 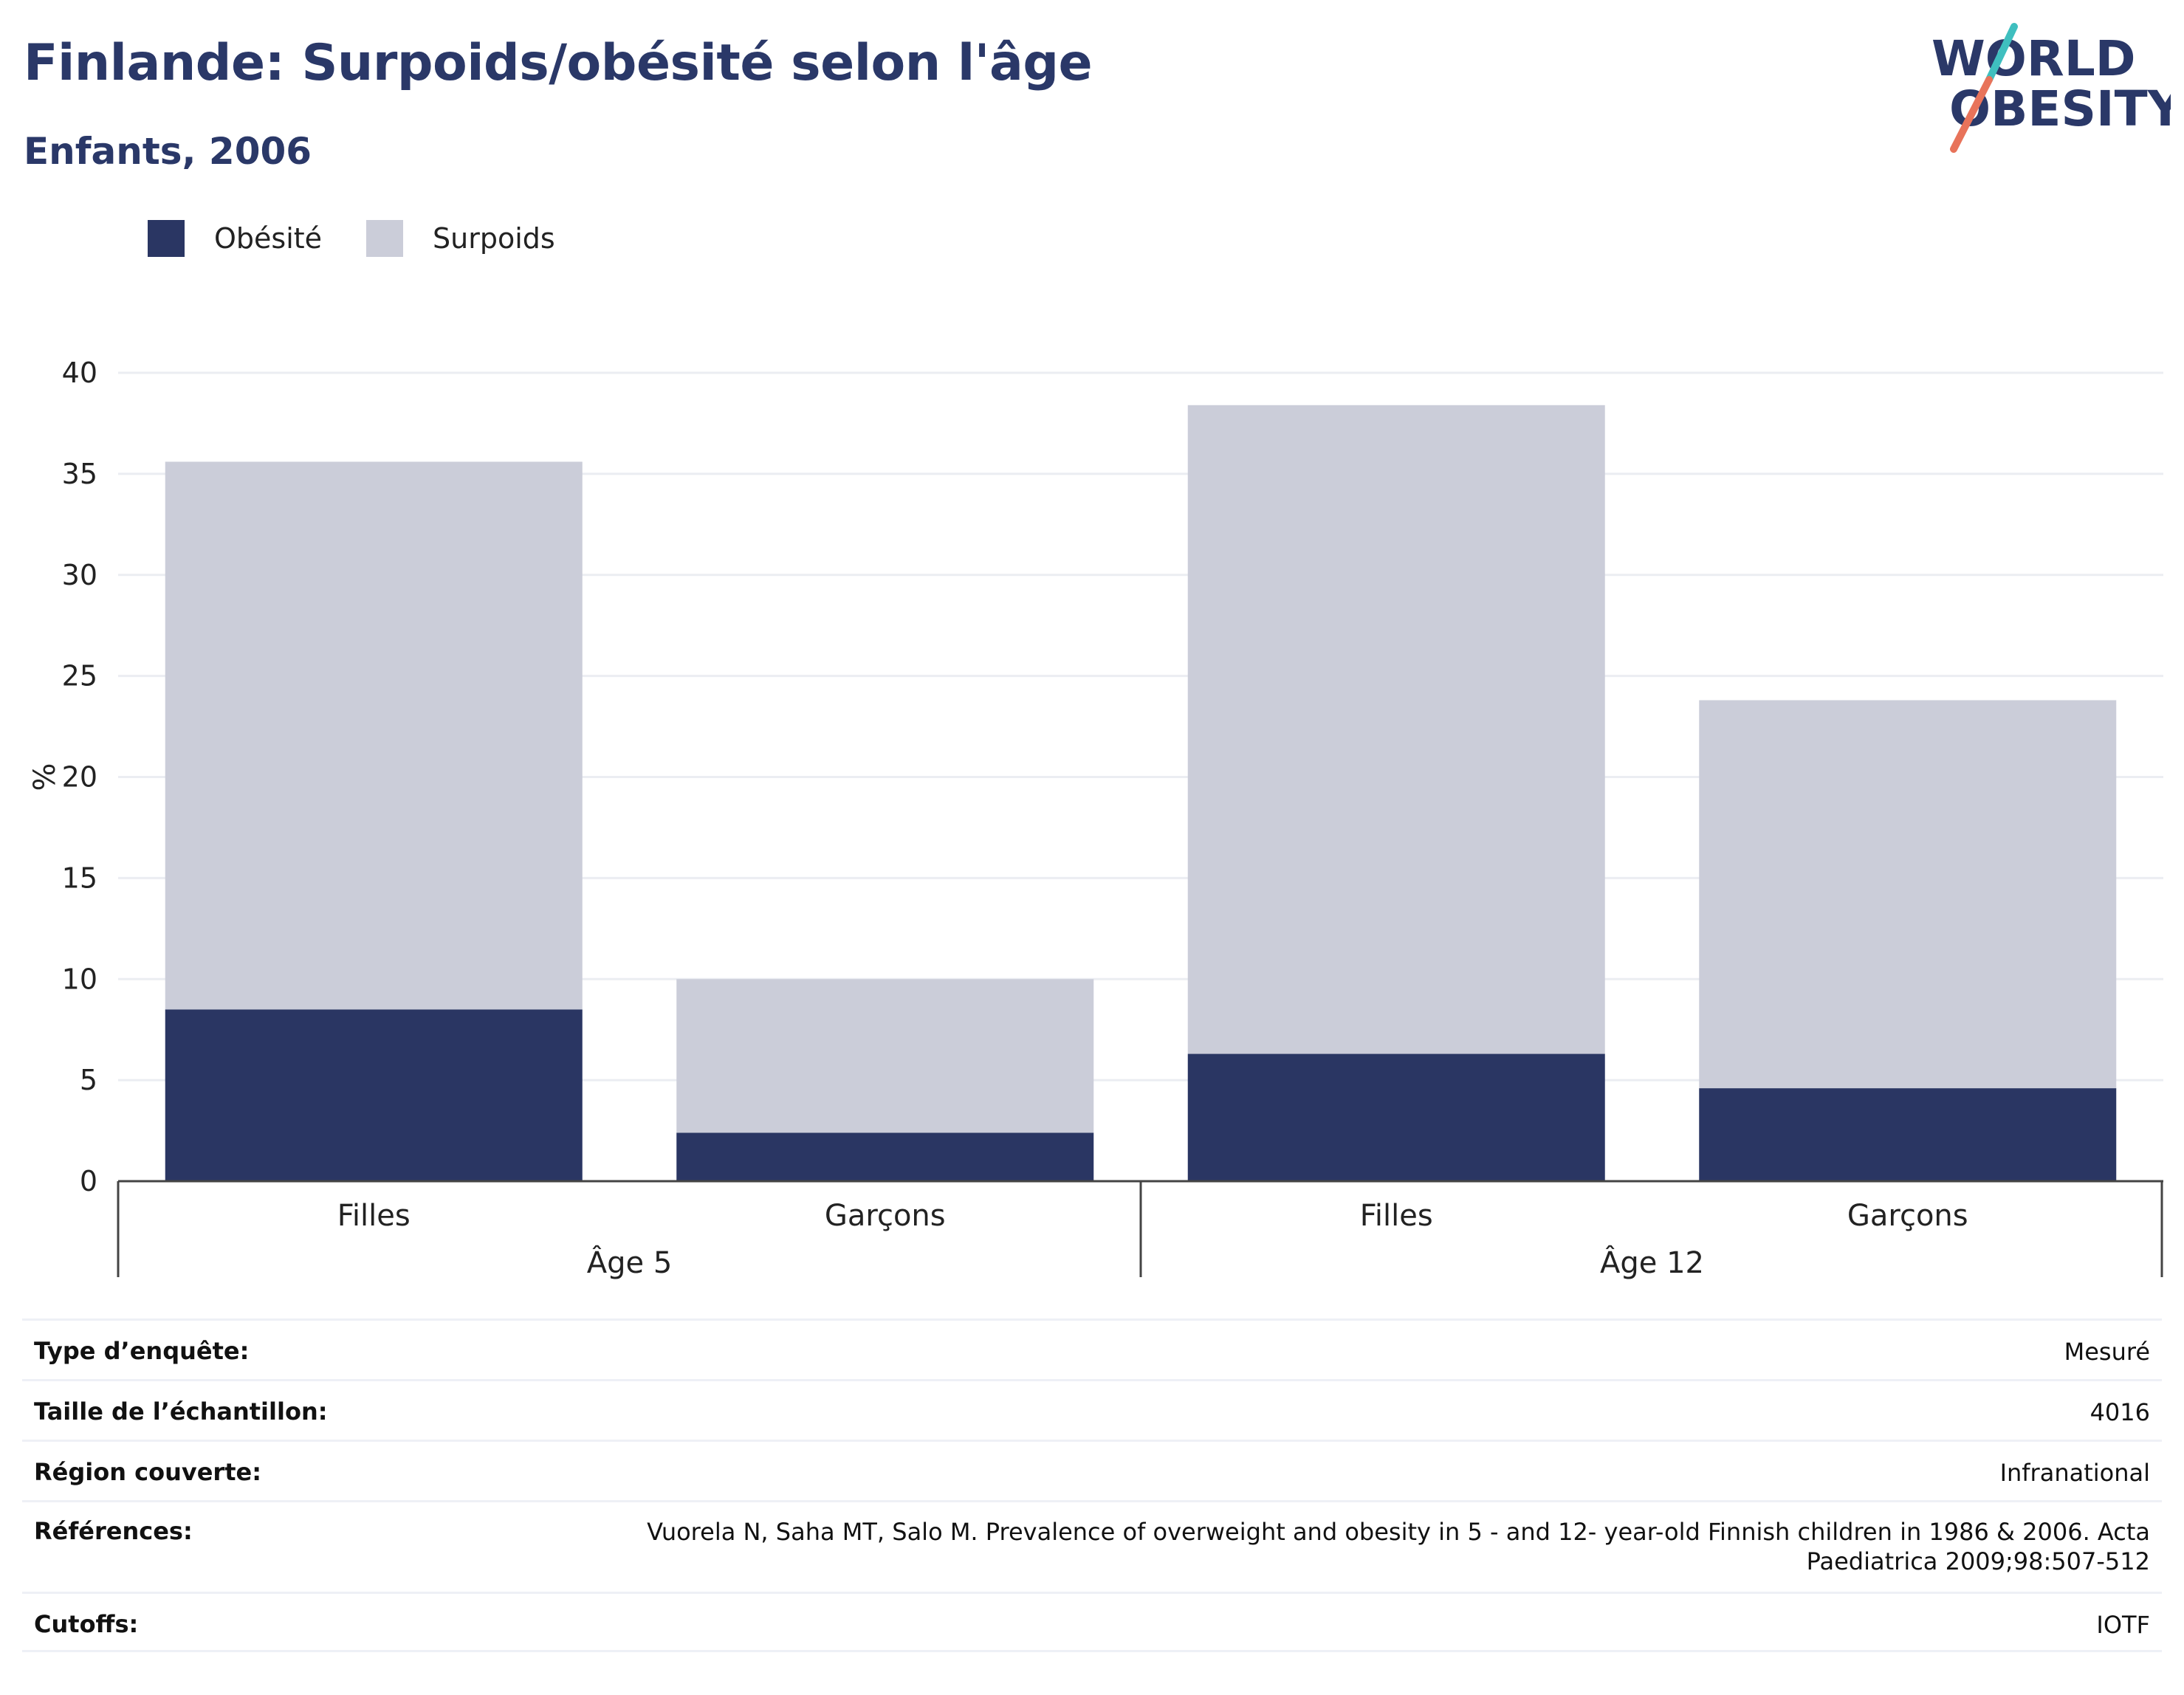 What do you see at coordinates (1092, 1622) in the screenshot?
I see `info-row: Cutoffs: IOTF` at bounding box center [1092, 1622].